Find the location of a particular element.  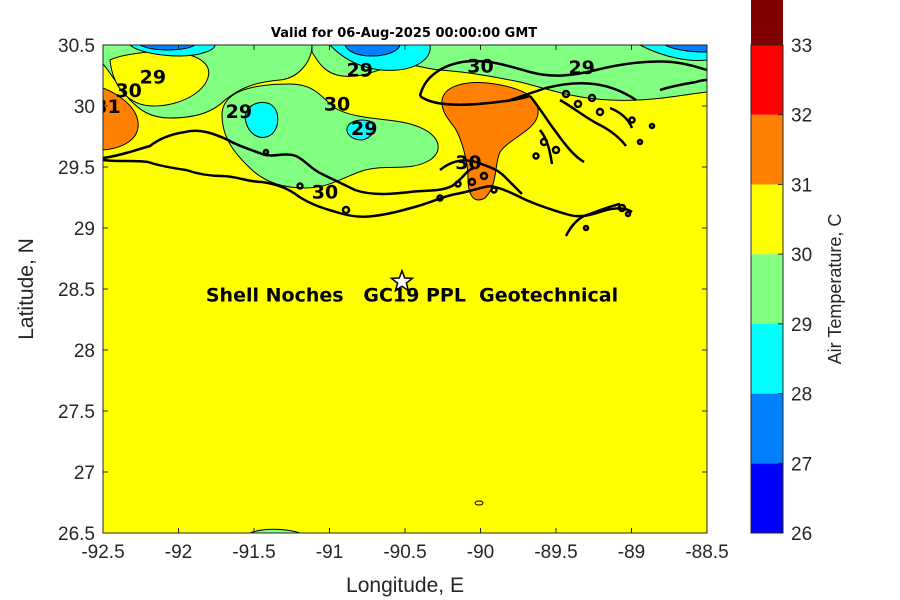

y-tick-label: 30.5 is located at coordinates (76, 46).